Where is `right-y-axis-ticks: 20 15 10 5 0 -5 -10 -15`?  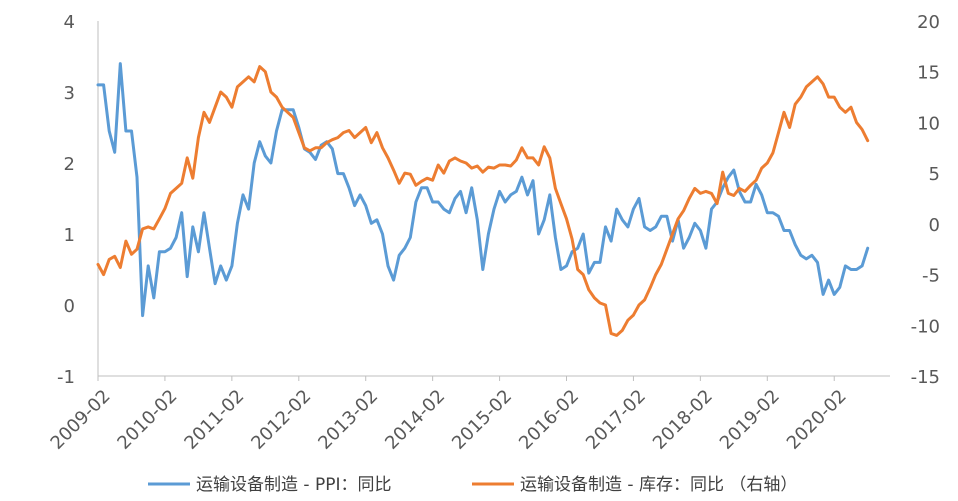
right-y-axis-ticks: 20 15 10 5 0 -5 -10 -15 is located at coordinates (925, 200).